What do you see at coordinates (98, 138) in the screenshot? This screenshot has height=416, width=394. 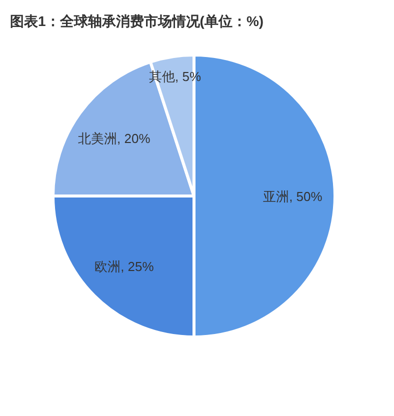 I see `slice-label: 北美洲` at bounding box center [98, 138].